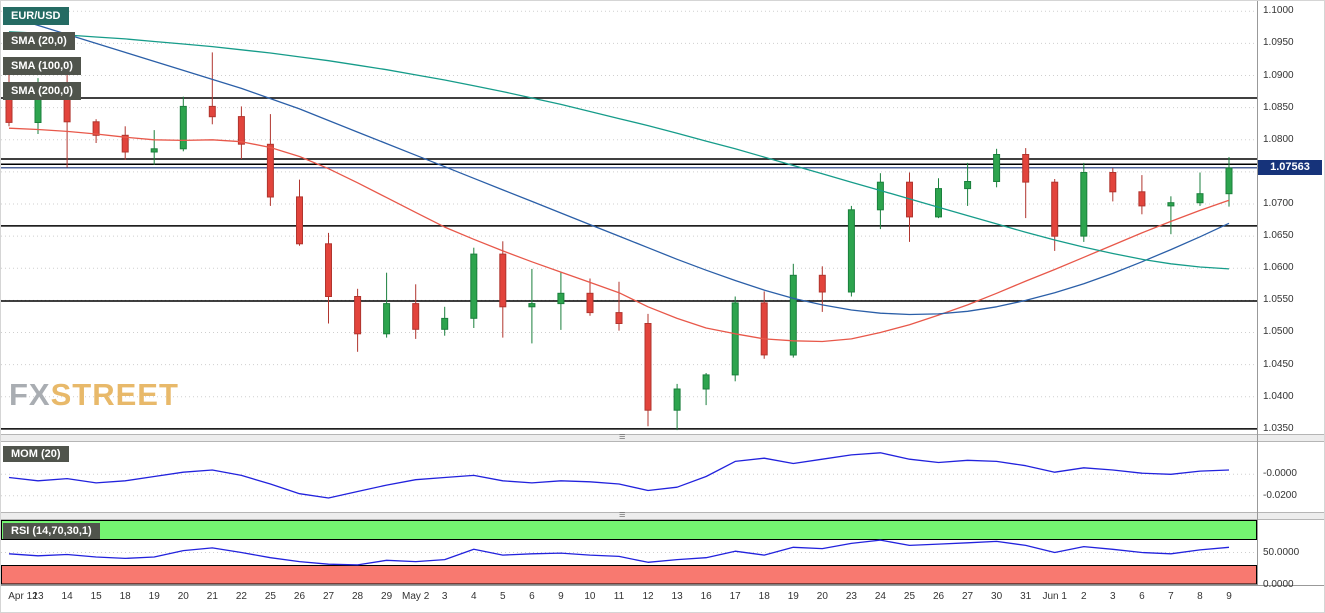 The width and height of the screenshot is (1325, 613). I want to click on axis-tick-label: 1.0700, so click(1278, 203).